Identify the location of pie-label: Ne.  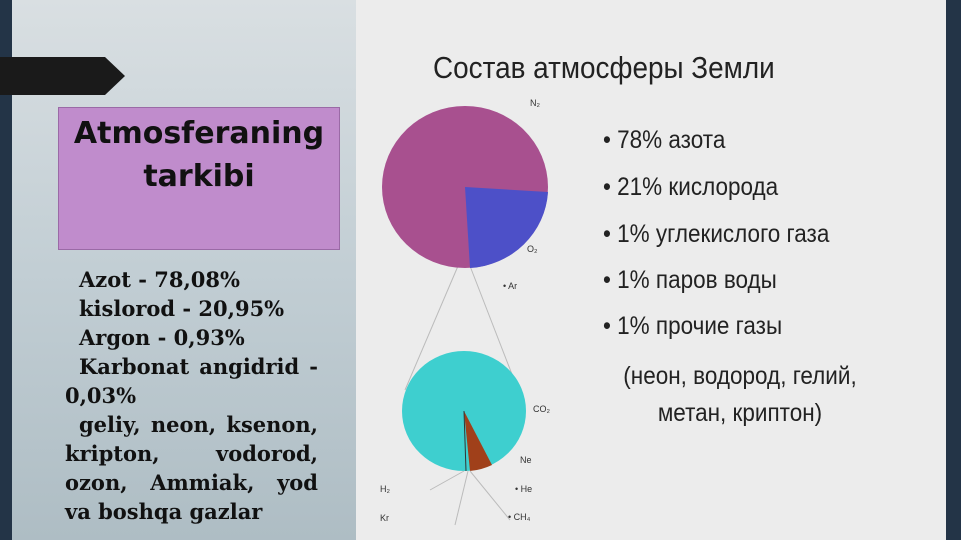
(526, 460).